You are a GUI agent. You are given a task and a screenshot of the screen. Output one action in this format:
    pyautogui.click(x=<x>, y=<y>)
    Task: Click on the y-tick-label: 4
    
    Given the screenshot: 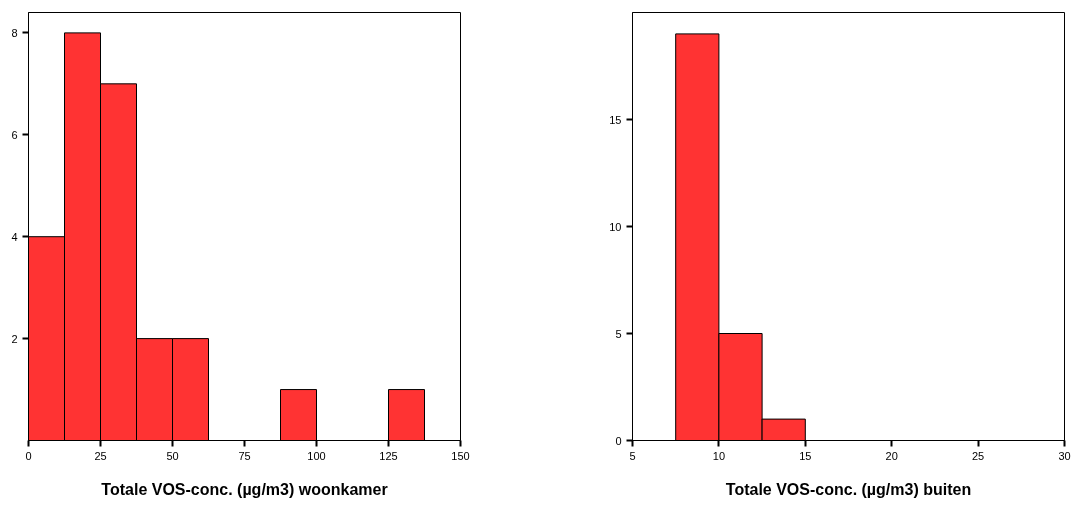 What is the action you would take?
    pyautogui.click(x=14, y=236)
    